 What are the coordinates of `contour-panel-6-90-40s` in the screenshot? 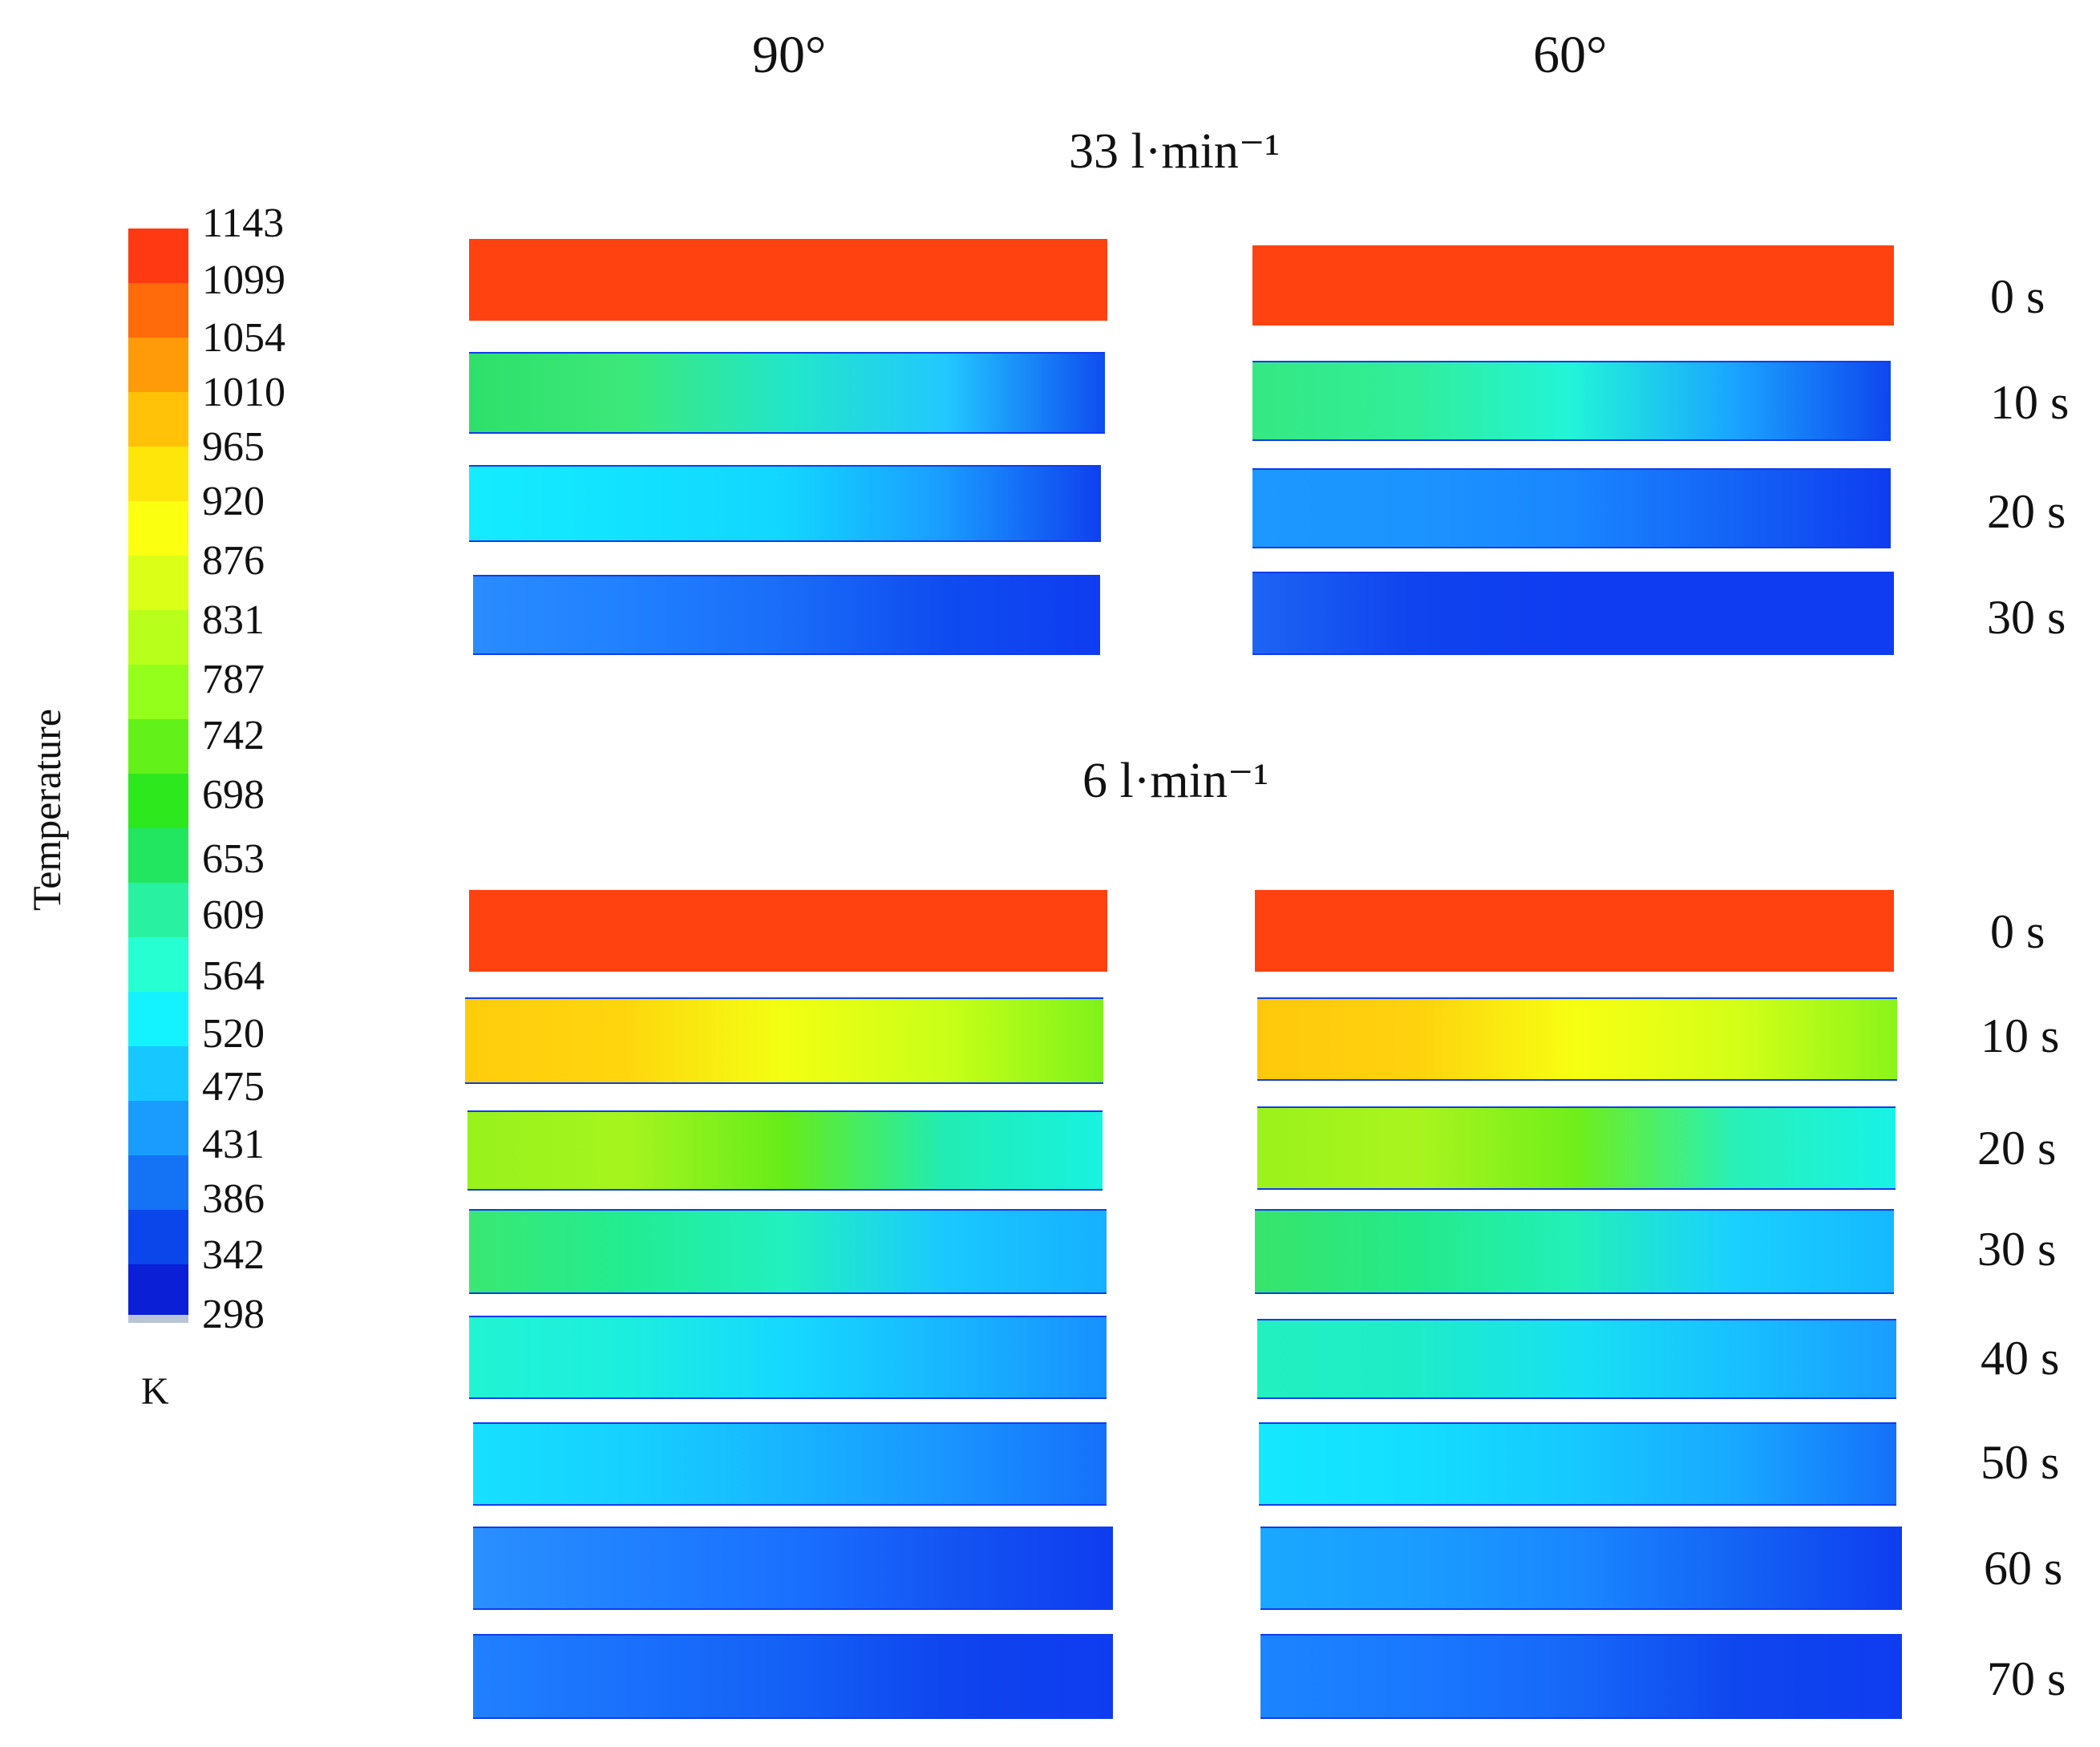 It's located at (788, 1357).